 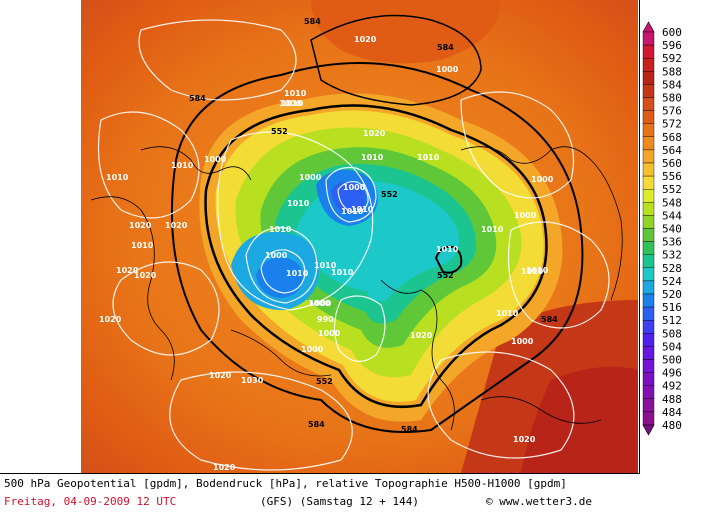 I want to click on legend-arrow-bottom, so click(x=648, y=430).